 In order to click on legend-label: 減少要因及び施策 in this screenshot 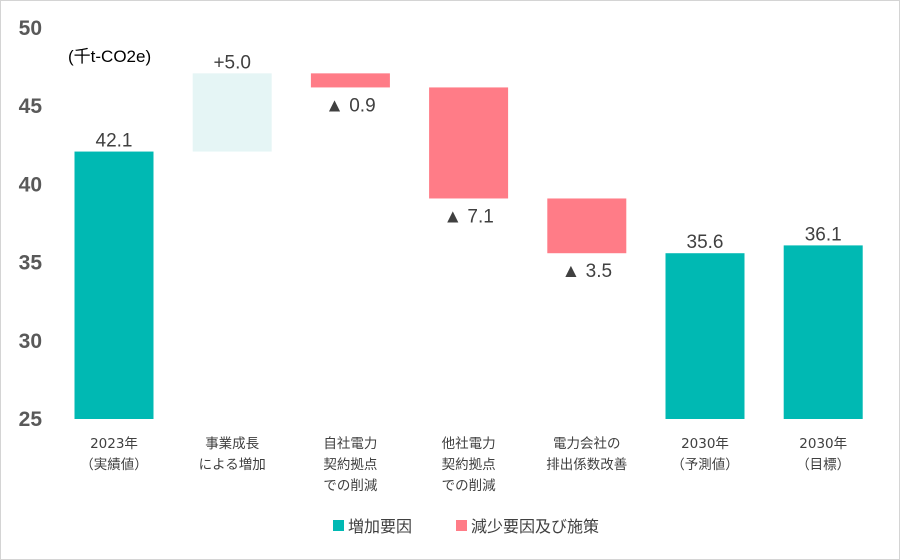, I will do `click(535, 526)`.